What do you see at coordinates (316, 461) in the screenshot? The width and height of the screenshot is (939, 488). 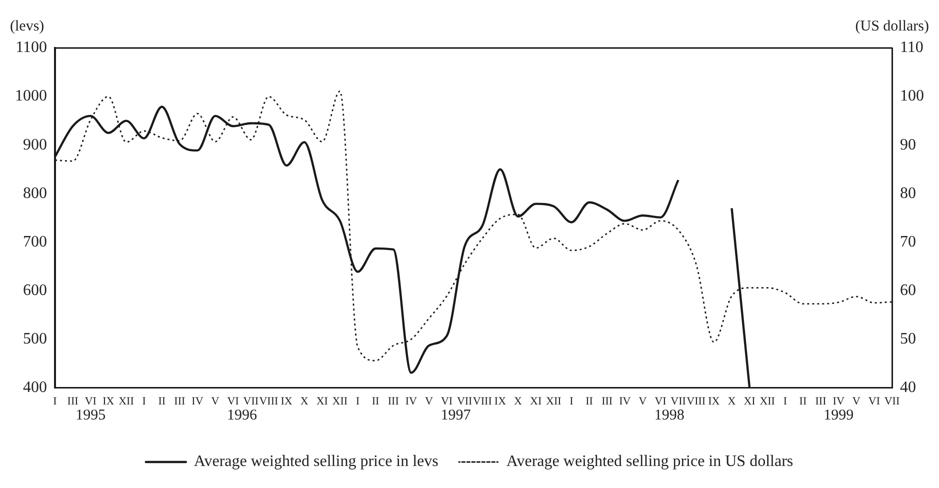 I see `legend-label: Average weighted selling price in levs` at bounding box center [316, 461].